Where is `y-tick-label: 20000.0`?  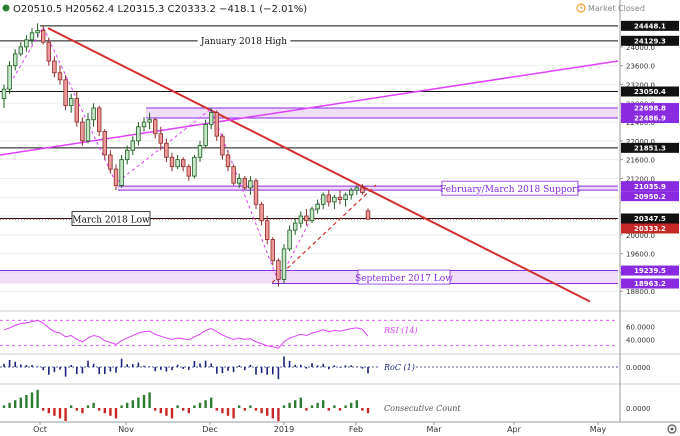
y-tick-label: 20000.0 is located at coordinates (640, 236).